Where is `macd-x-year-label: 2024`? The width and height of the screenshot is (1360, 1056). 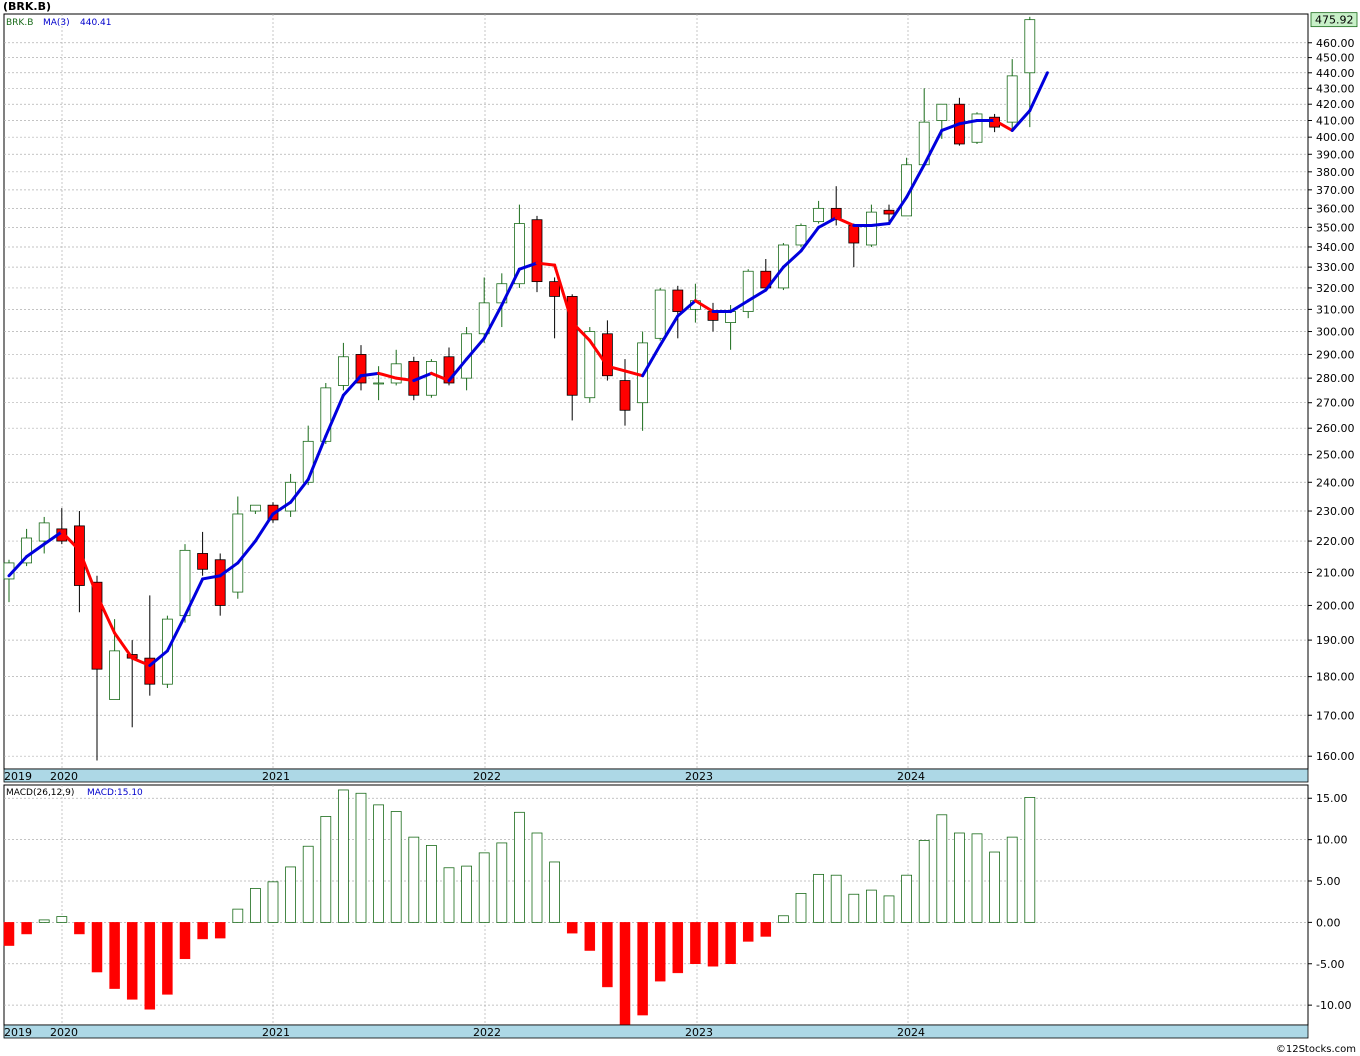
macd-x-year-label: 2024 is located at coordinates (911, 1032).